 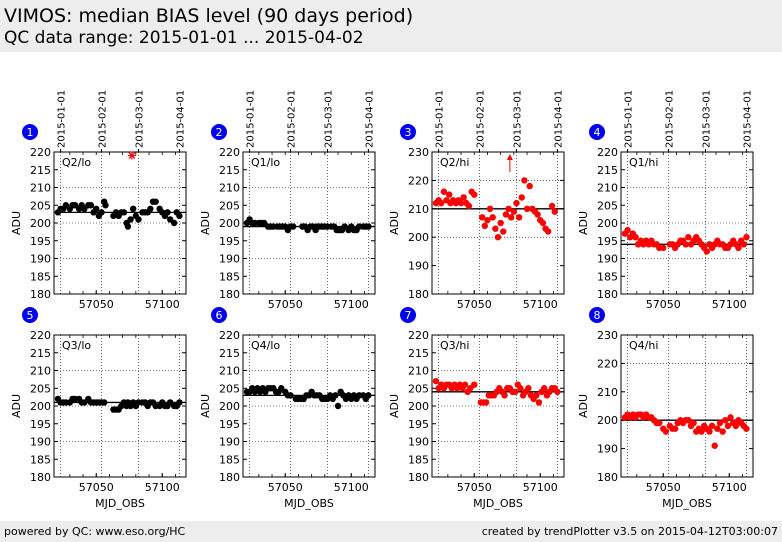 What do you see at coordinates (454, 345) in the screenshot?
I see `panel-label: Q3/hi` at bounding box center [454, 345].